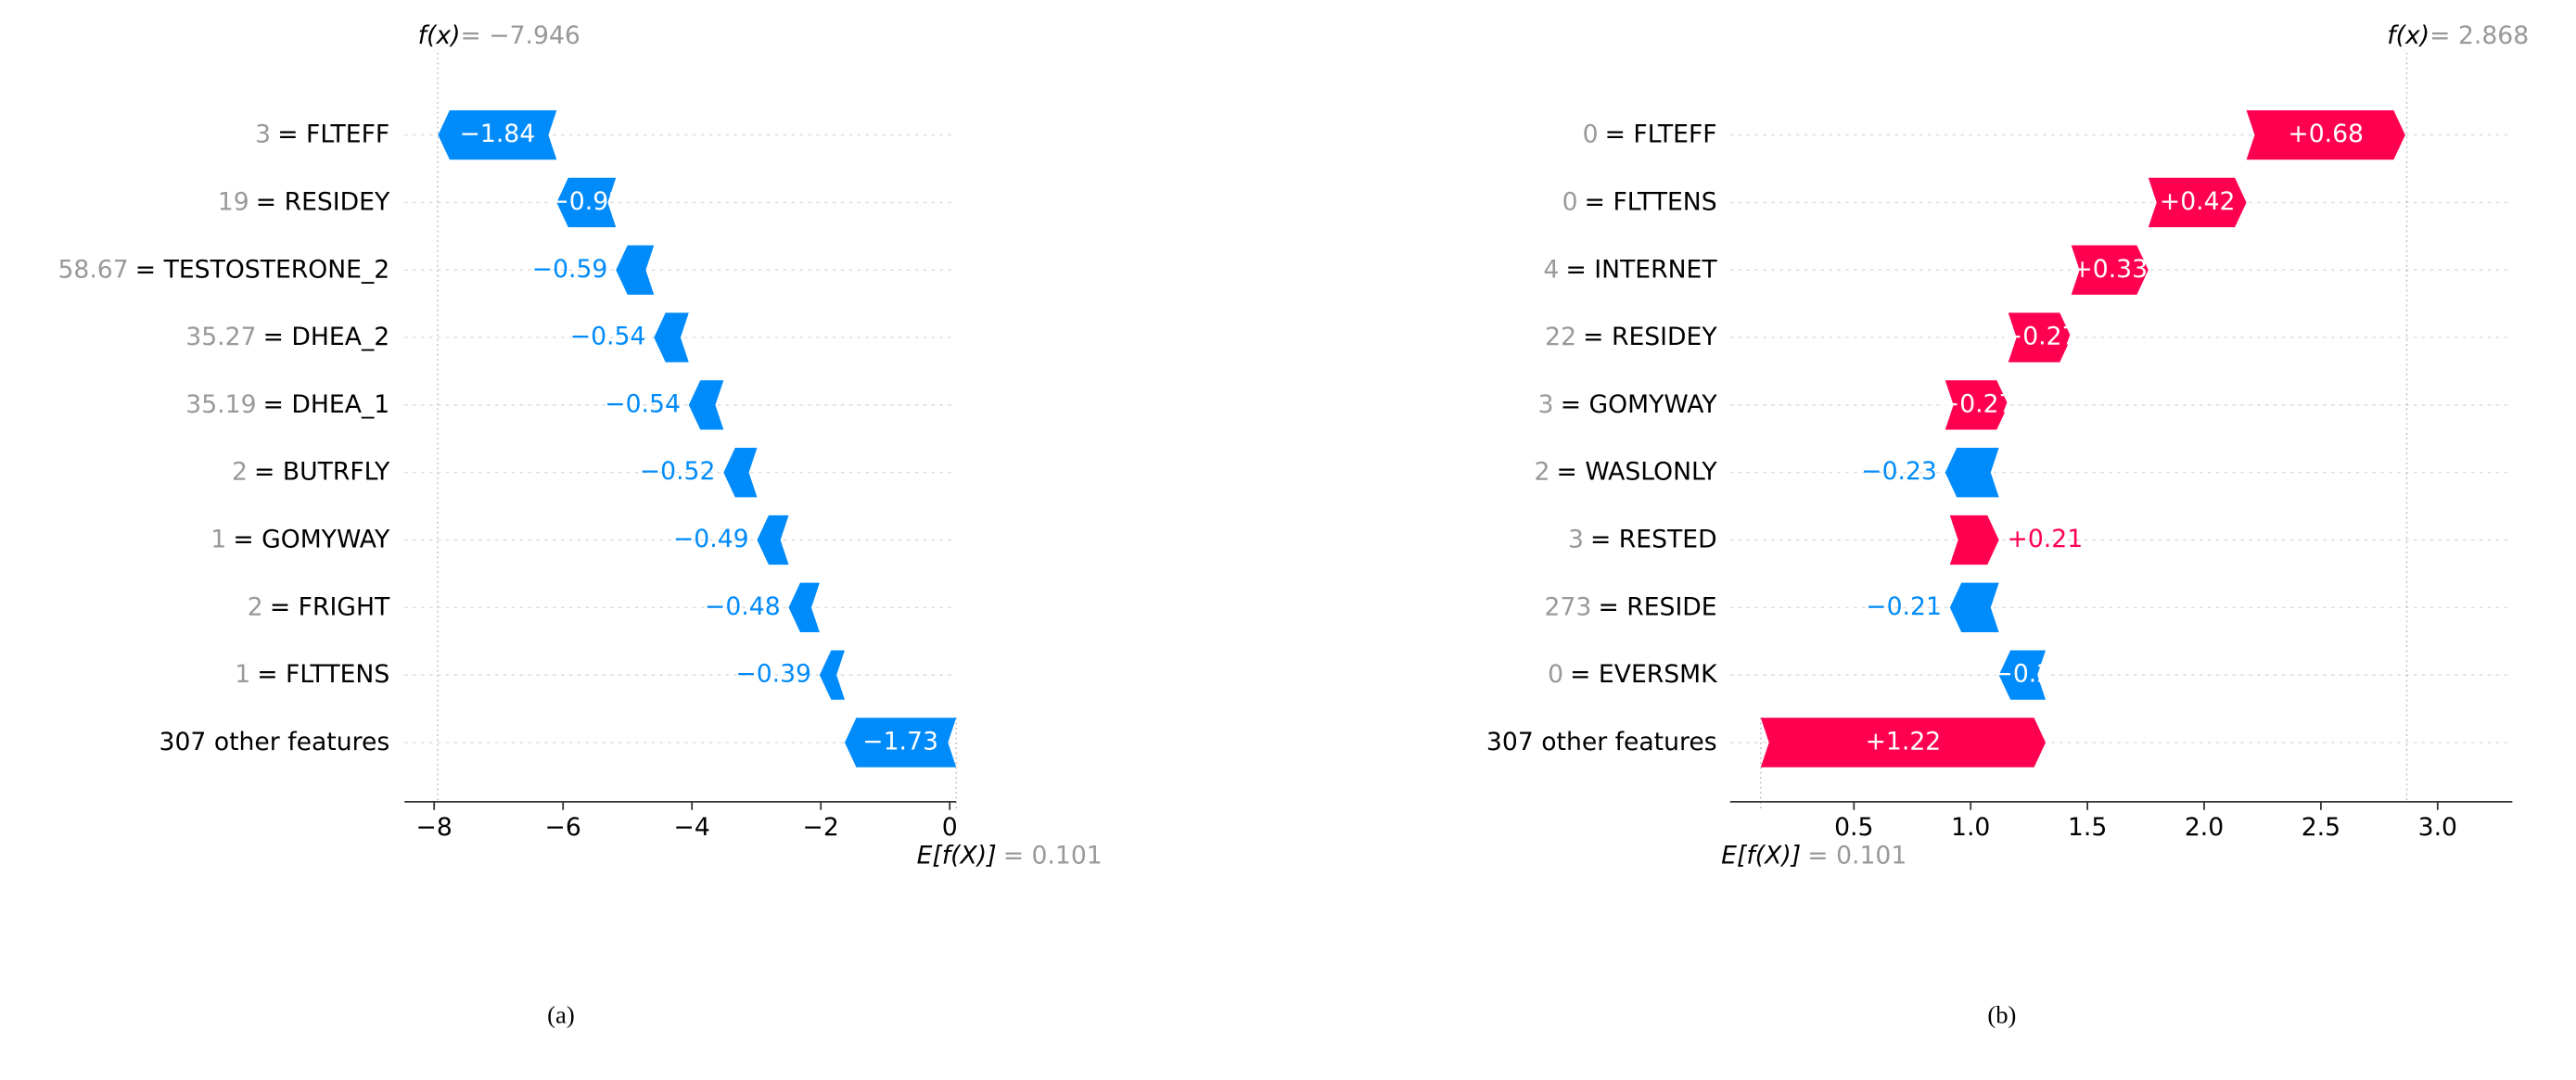 This screenshot has width=2576, height=1080. I want to click on value-label: +0.68, so click(2326, 134).